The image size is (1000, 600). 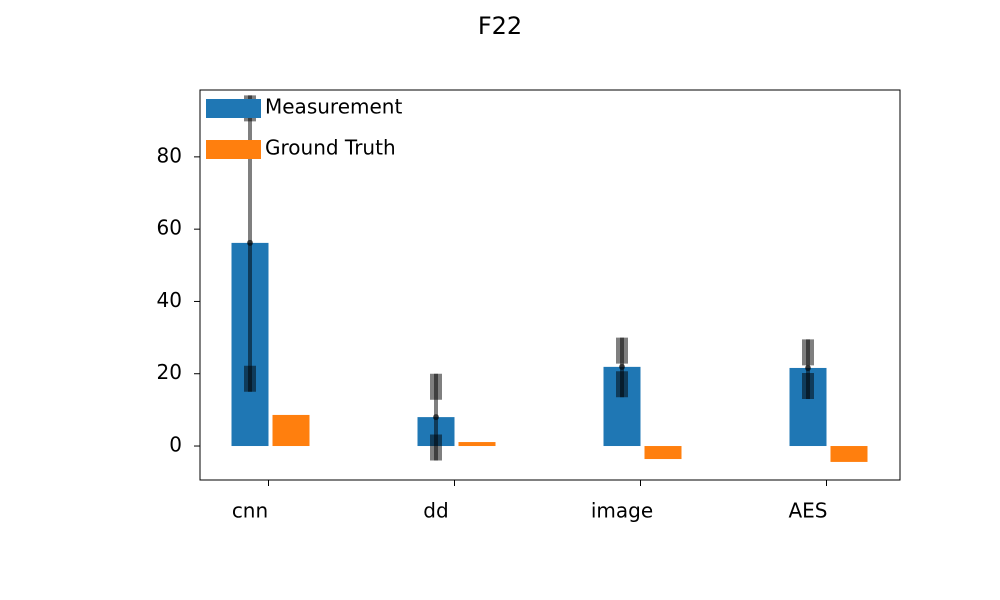 What do you see at coordinates (330, 148) in the screenshot?
I see `legend-label: Ground Truth` at bounding box center [330, 148].